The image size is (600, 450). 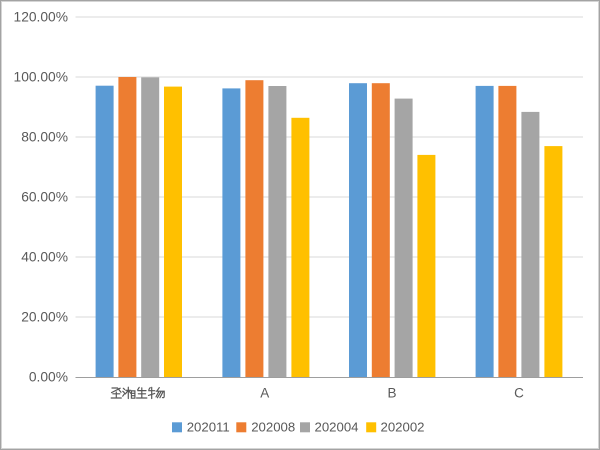 What do you see at coordinates (41, 77) in the screenshot?
I see `svg-text: 100.00%` at bounding box center [41, 77].